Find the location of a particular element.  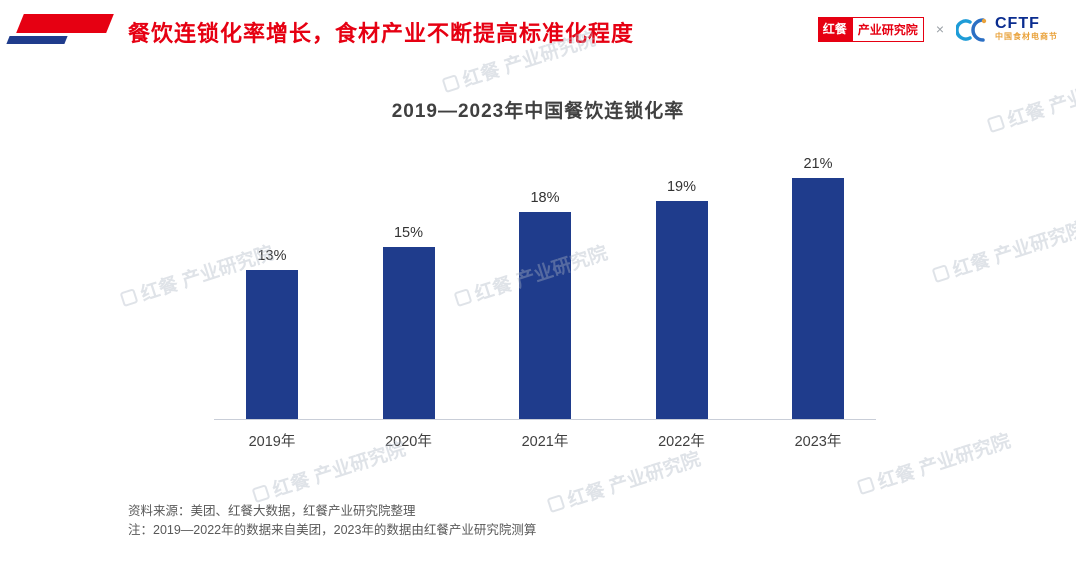

method-note: 注：2019—2022年的数据来自美团，2023年的数据由红餐产业研究院测算 is located at coordinates (332, 530).